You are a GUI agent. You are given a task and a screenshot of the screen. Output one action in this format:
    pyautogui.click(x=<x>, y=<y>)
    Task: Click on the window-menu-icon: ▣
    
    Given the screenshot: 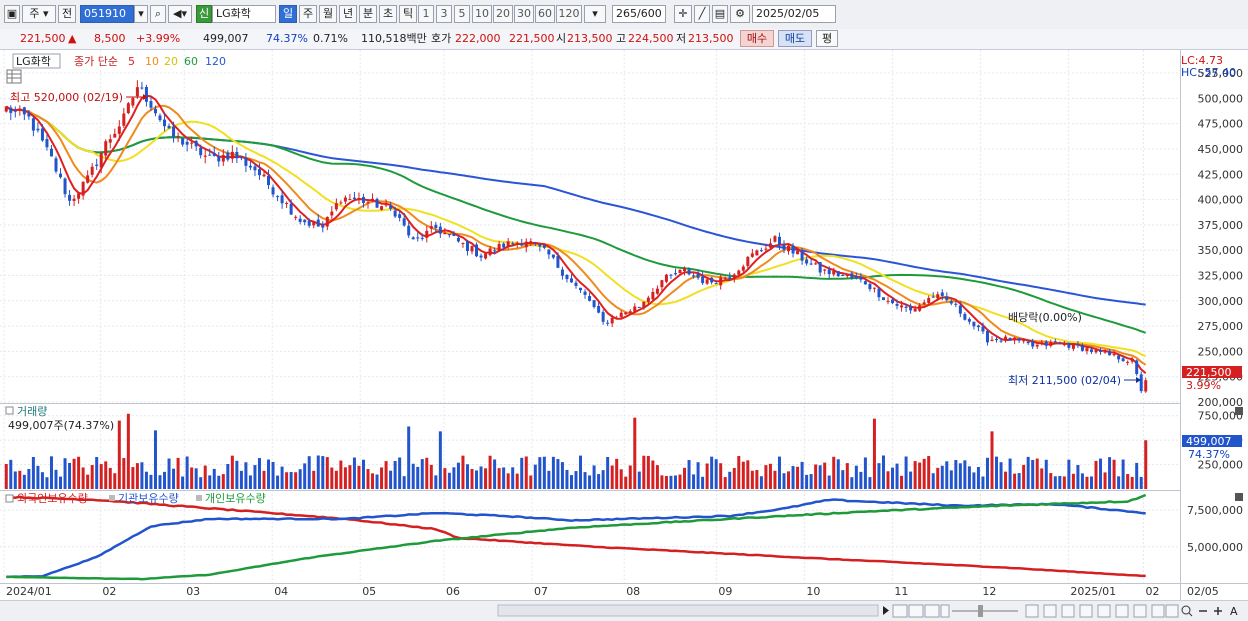 What is the action you would take?
    pyautogui.click(x=12, y=14)
    